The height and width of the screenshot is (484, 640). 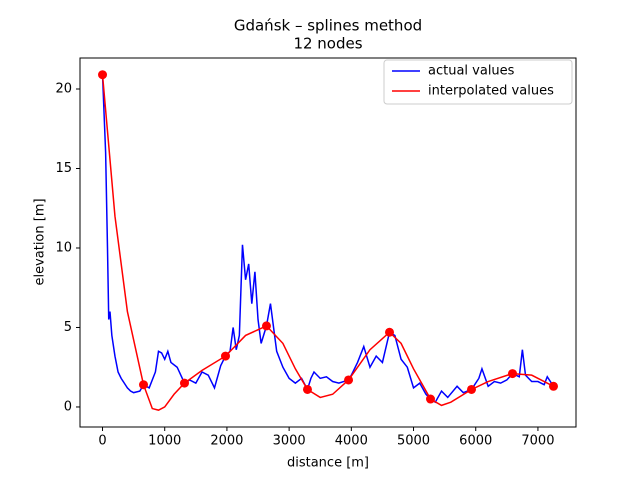 I want to click on y-axis-label: elevation [m], so click(x=40, y=241).